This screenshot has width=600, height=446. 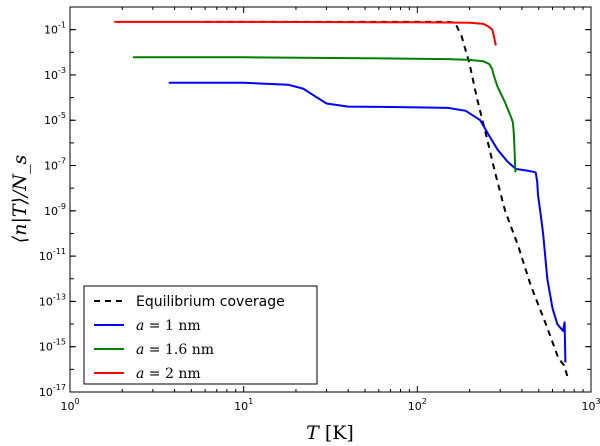 I want to click on y-tick-label: 10⁻³, so click(x=55, y=74).